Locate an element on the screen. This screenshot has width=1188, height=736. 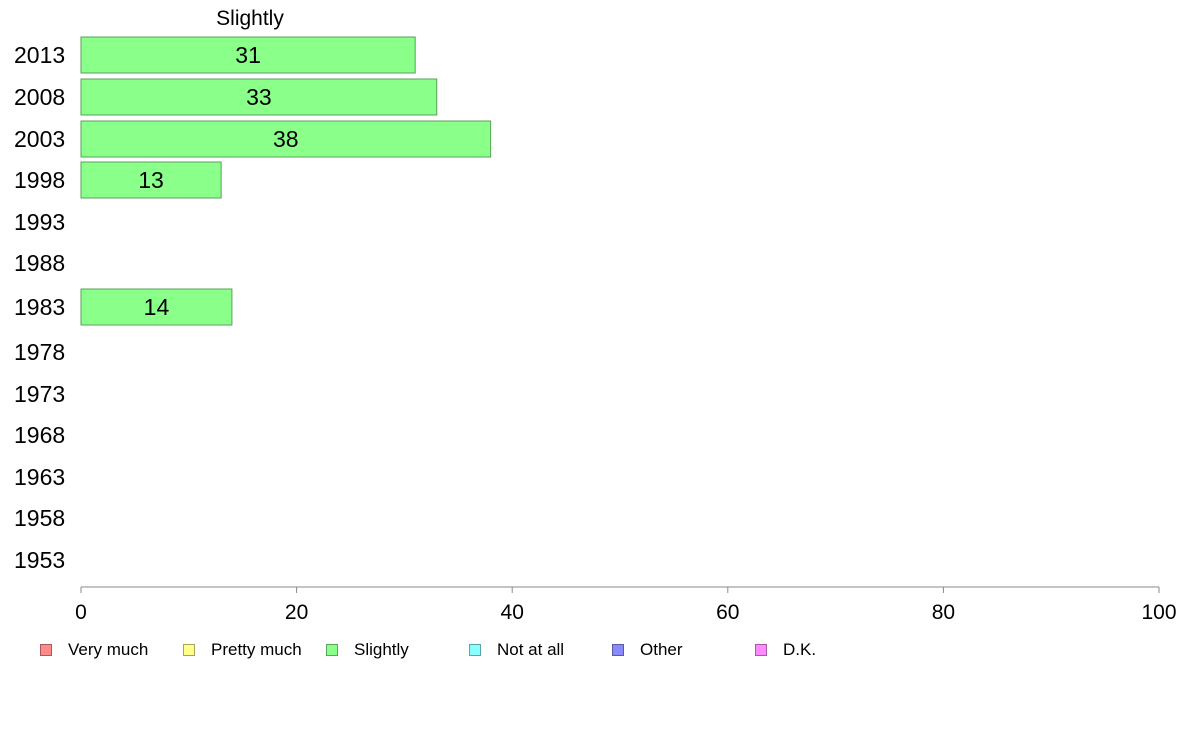
legend-label: Pretty much is located at coordinates (256, 649).